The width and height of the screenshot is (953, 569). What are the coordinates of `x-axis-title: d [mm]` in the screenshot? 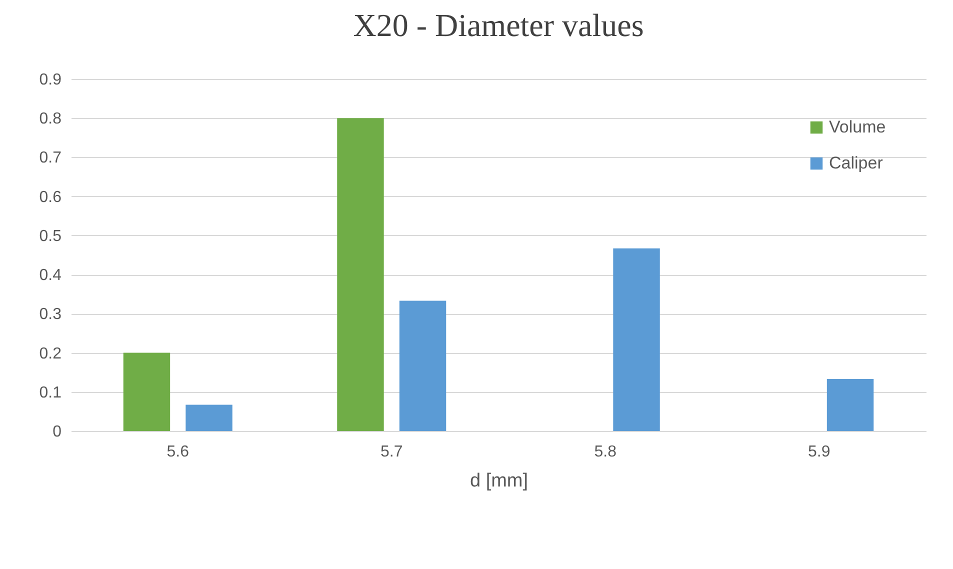 It's located at (499, 481).